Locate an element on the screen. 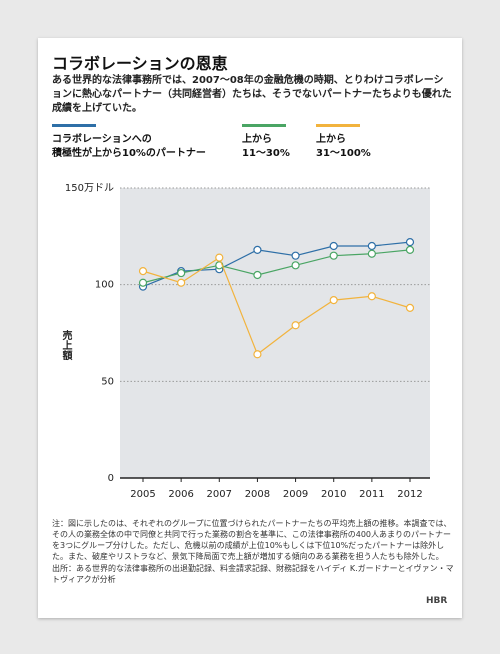 Image resolution: width=500 pixels, height=654 pixels. x-tick-label: 2008 is located at coordinates (257, 494).